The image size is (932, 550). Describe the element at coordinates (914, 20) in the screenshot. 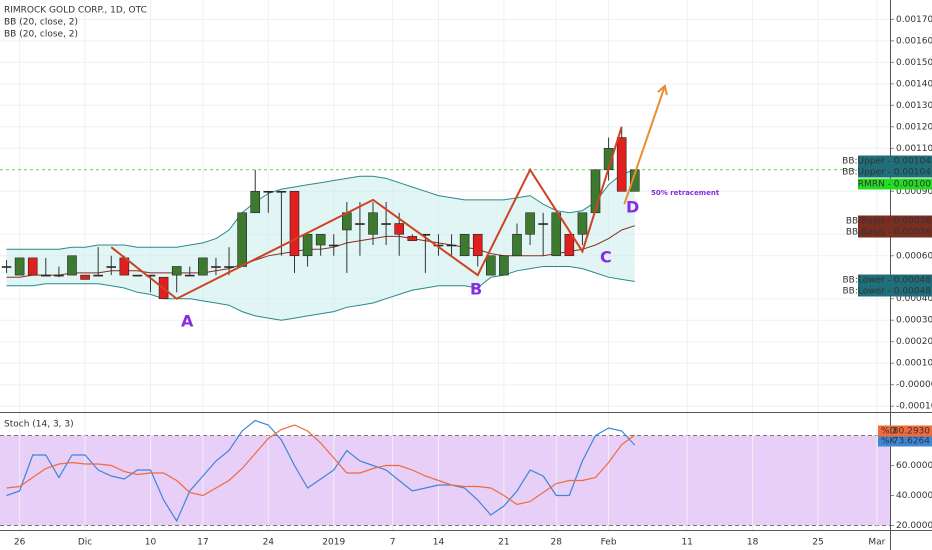

I see `y-tick-label: 0.00170` at that location.